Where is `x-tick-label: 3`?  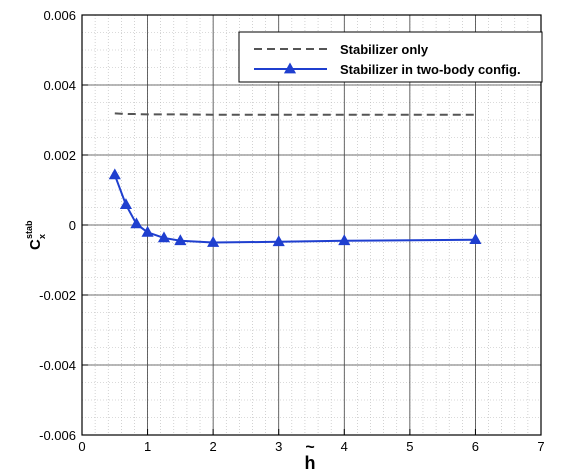
x-tick-label: 3 is located at coordinates (278, 446).